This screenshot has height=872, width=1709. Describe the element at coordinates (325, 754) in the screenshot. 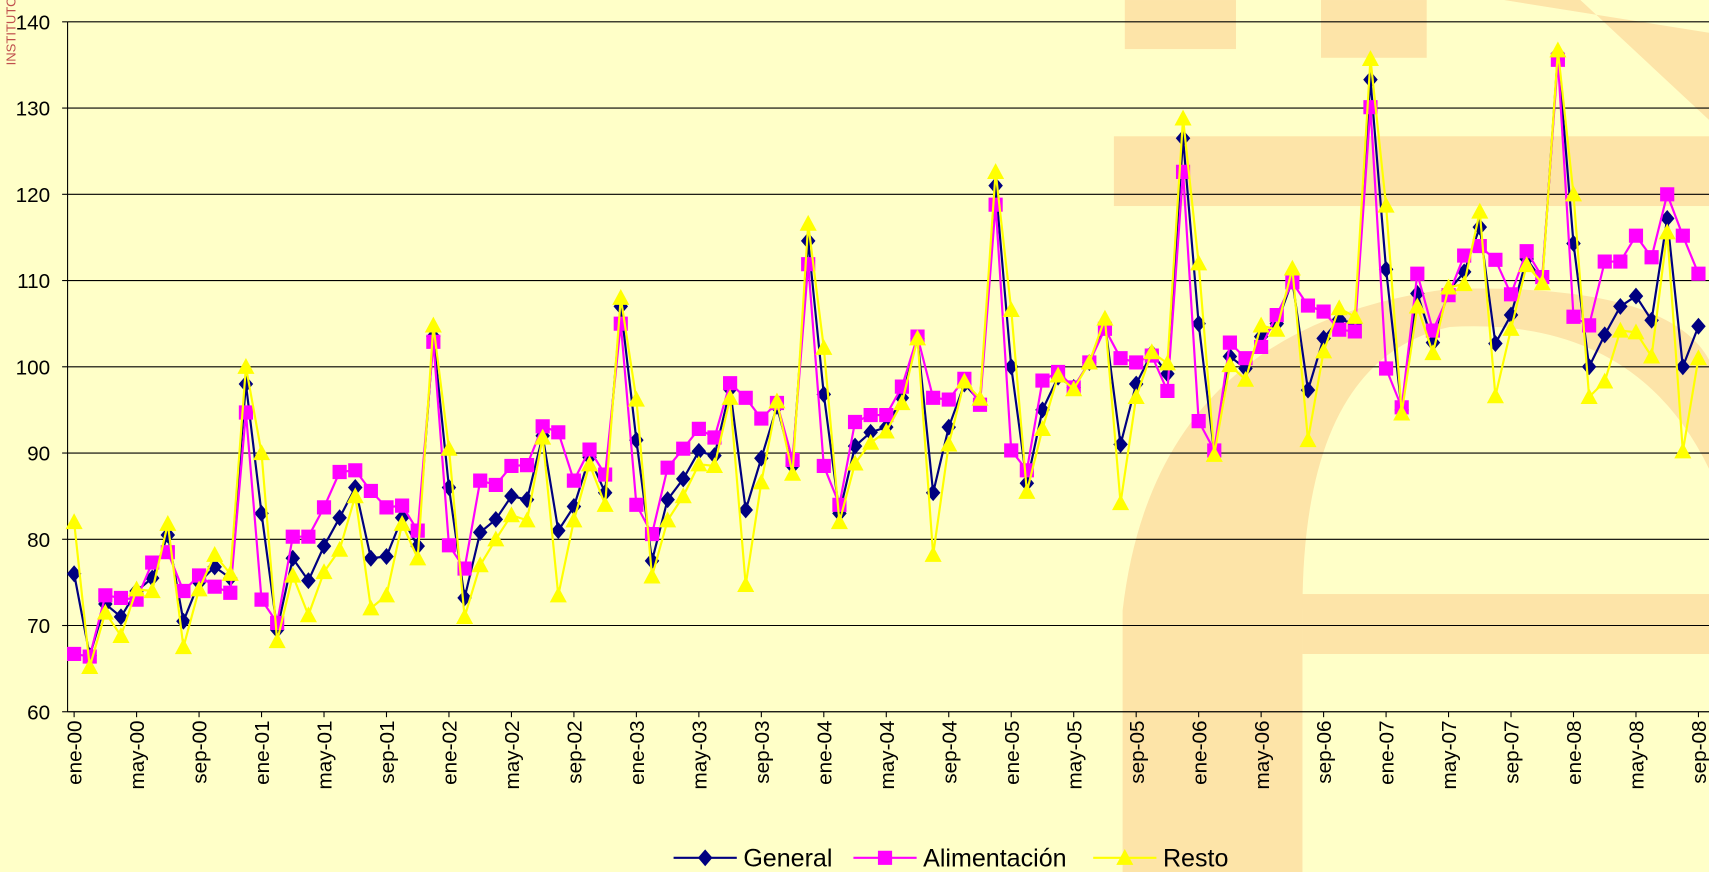

I see `x-tick-label: may-01` at that location.